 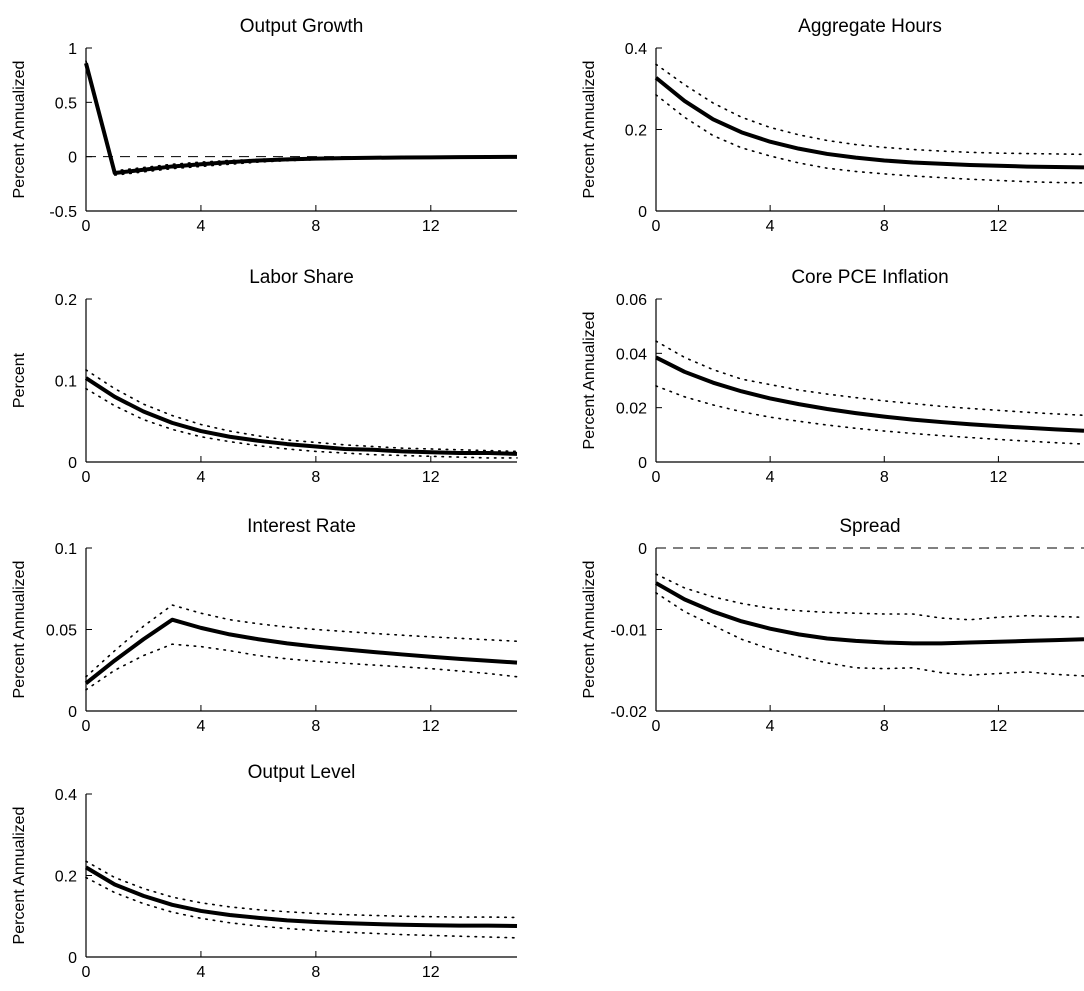 I want to click on y-tick-label: 0.02, so click(x=631, y=409).